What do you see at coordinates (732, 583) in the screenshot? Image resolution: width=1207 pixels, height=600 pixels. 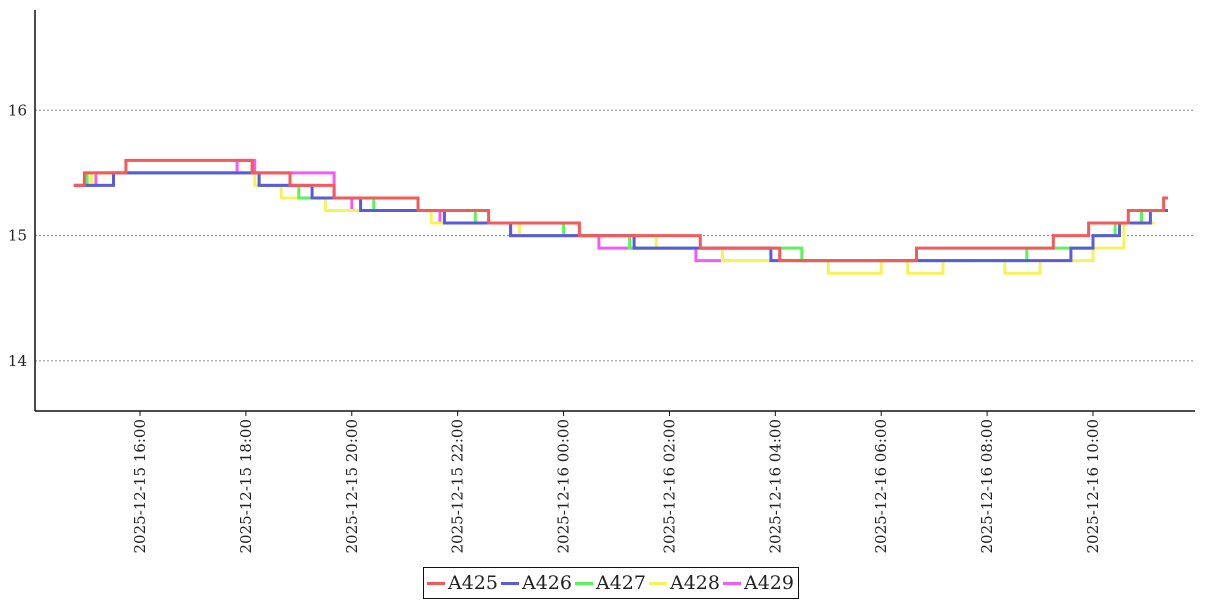 I see `legend-swatch-a429` at bounding box center [732, 583].